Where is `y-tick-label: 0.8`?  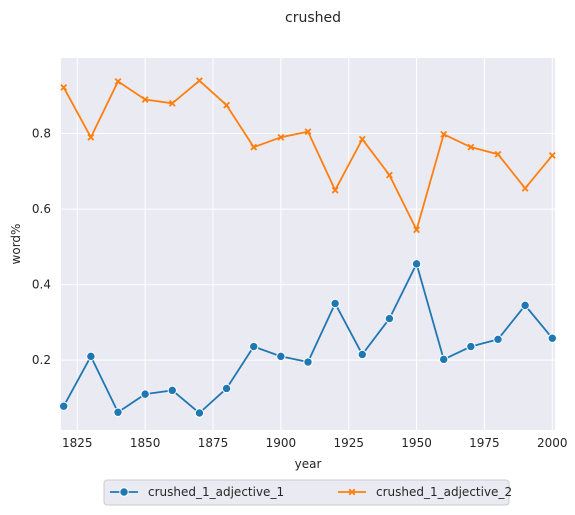
y-tick-label: 0.8 is located at coordinates (41, 134).